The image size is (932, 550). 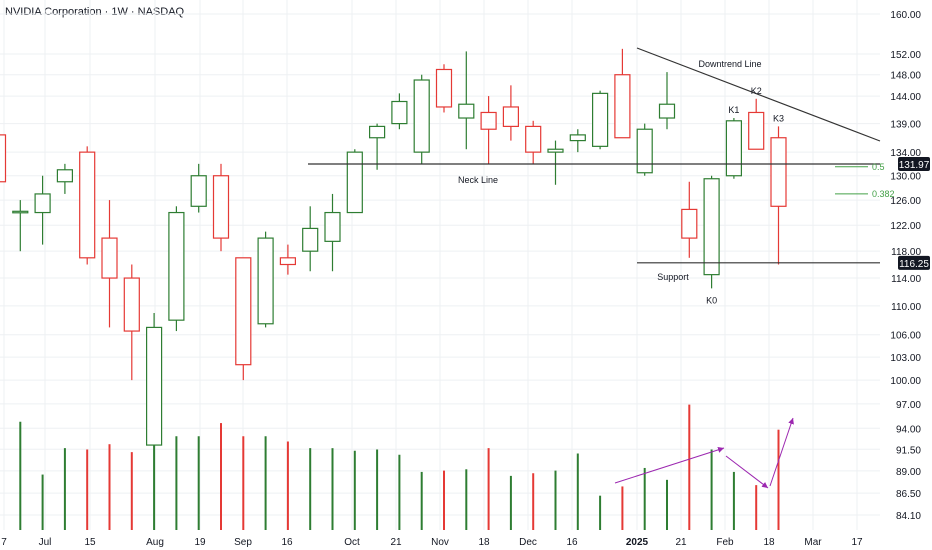 I want to click on candle-label: K0, so click(x=711, y=300).